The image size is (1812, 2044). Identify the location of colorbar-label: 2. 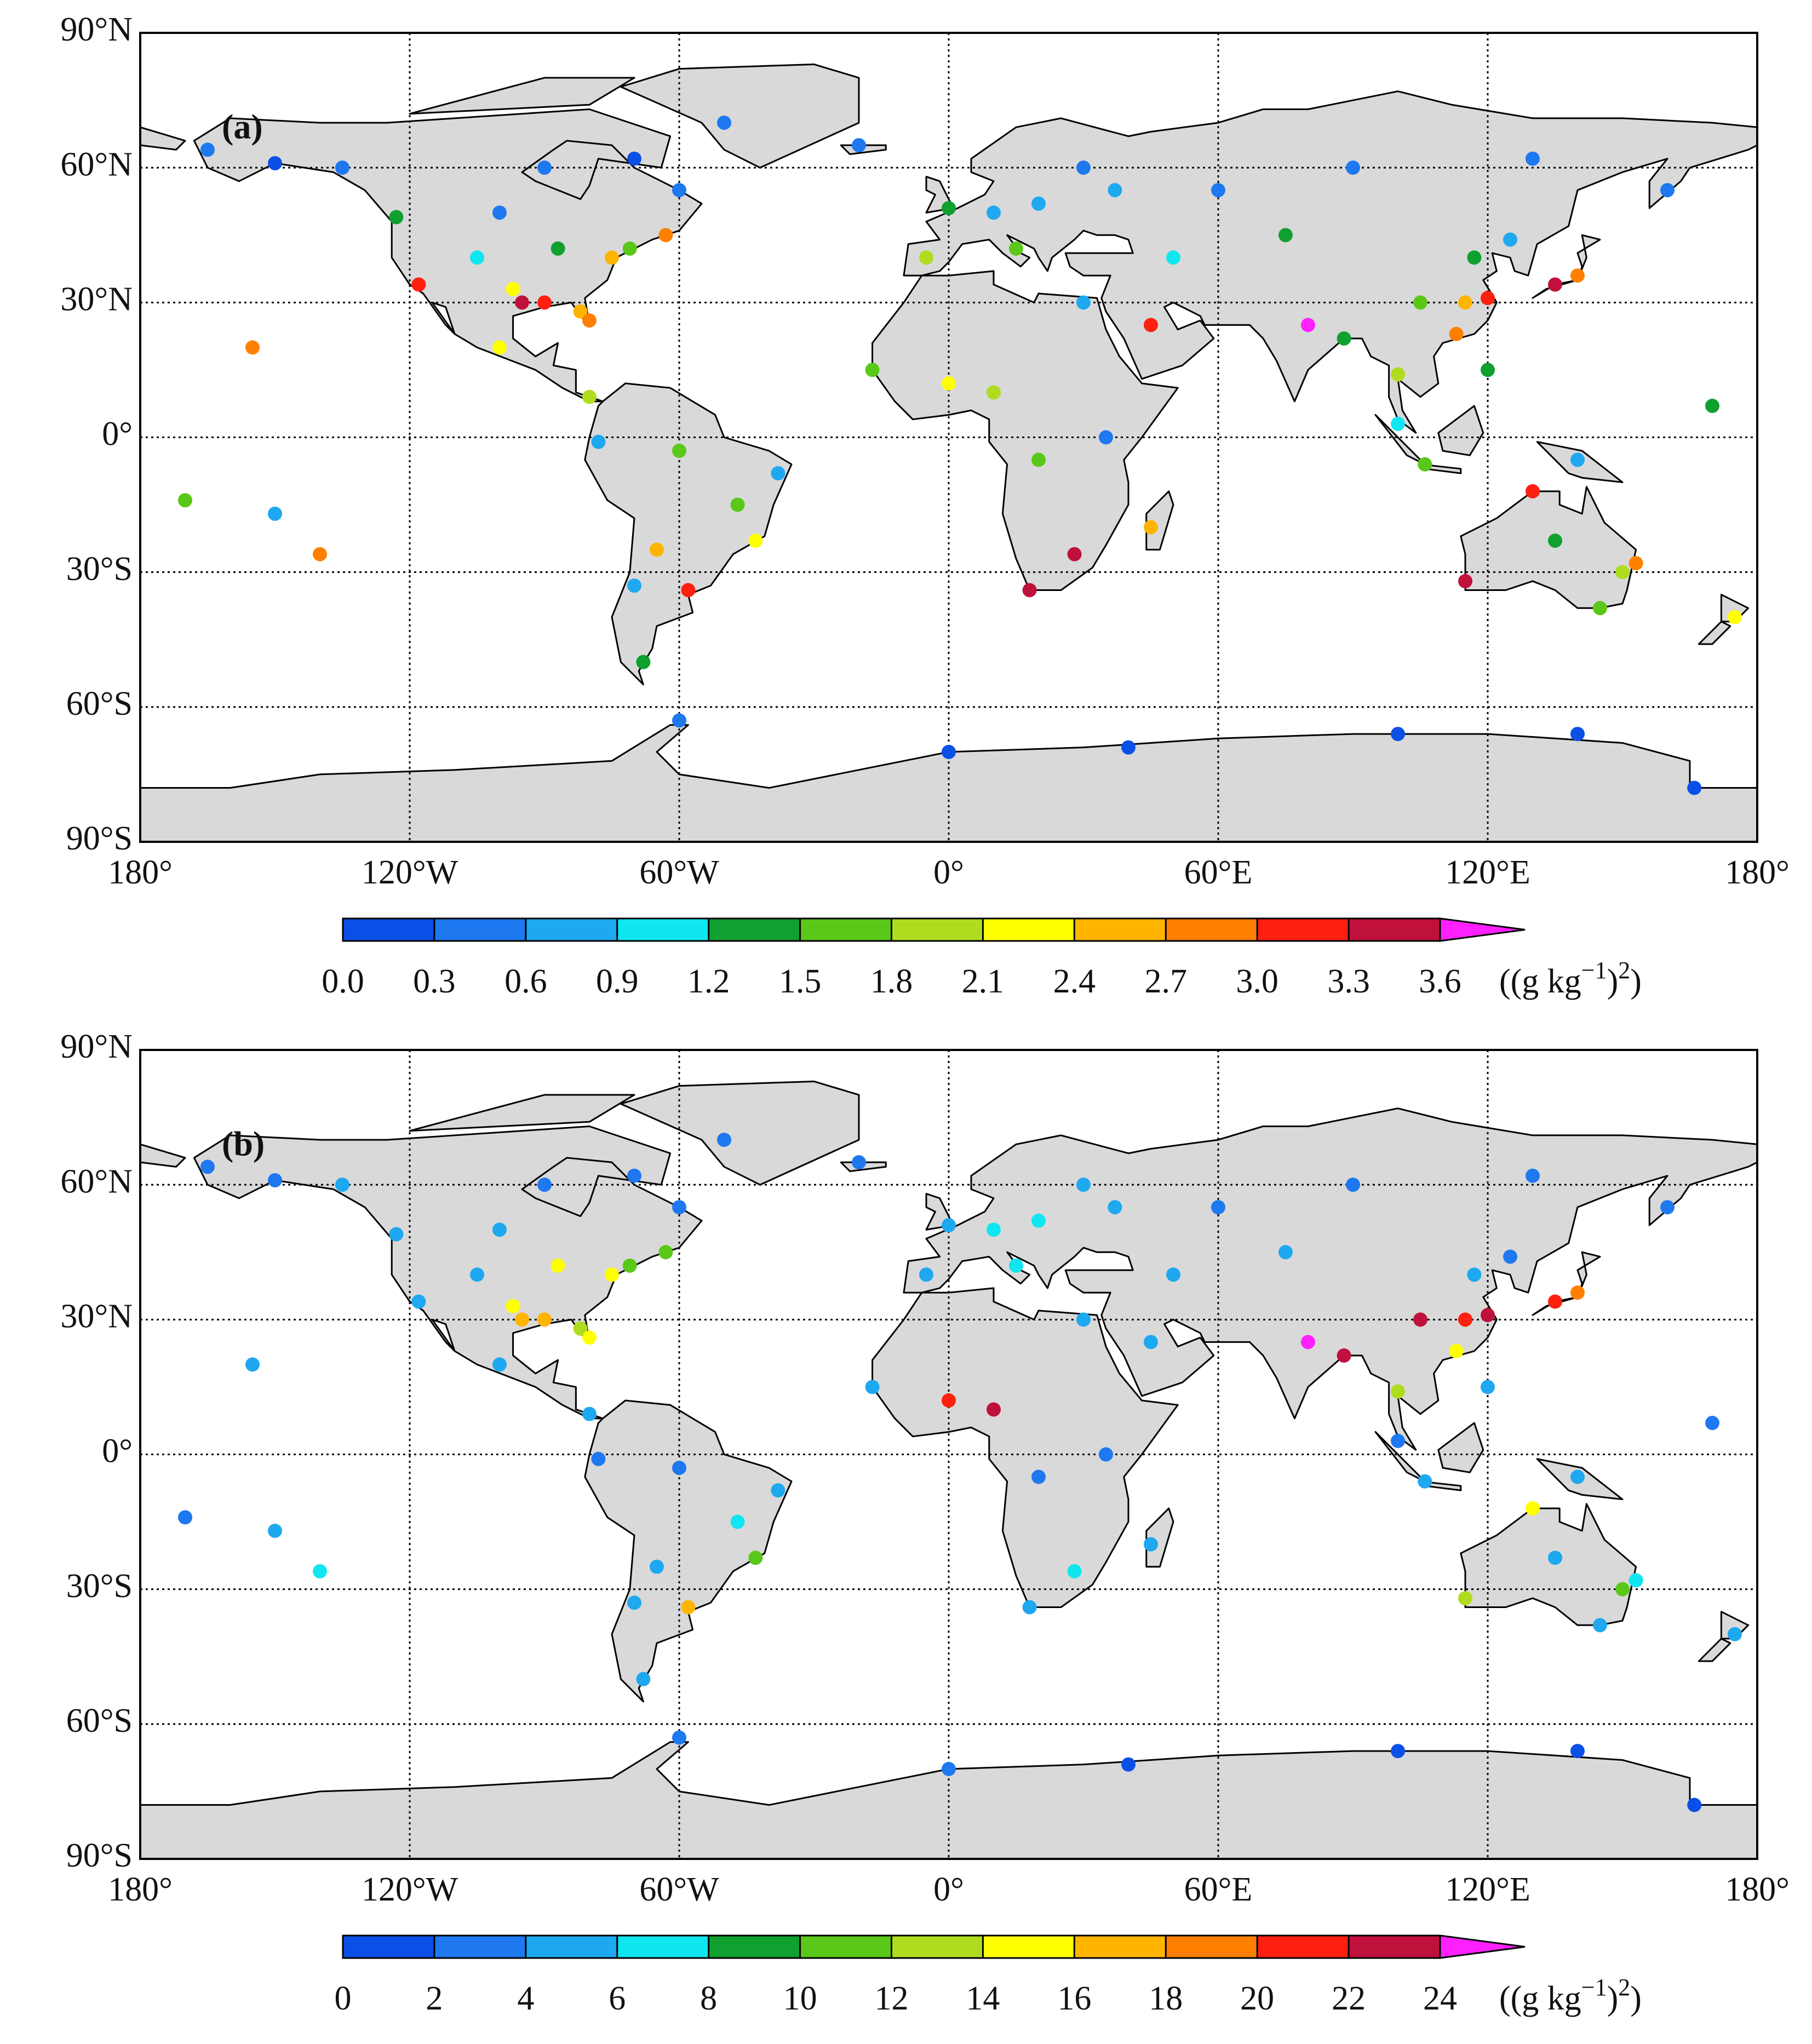
(434, 1999).